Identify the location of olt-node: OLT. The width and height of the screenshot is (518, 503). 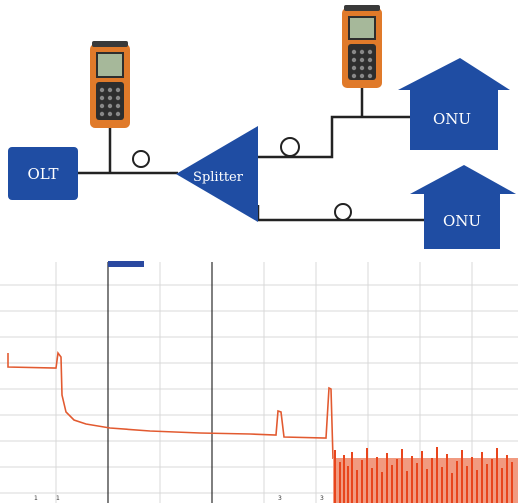
(43, 173).